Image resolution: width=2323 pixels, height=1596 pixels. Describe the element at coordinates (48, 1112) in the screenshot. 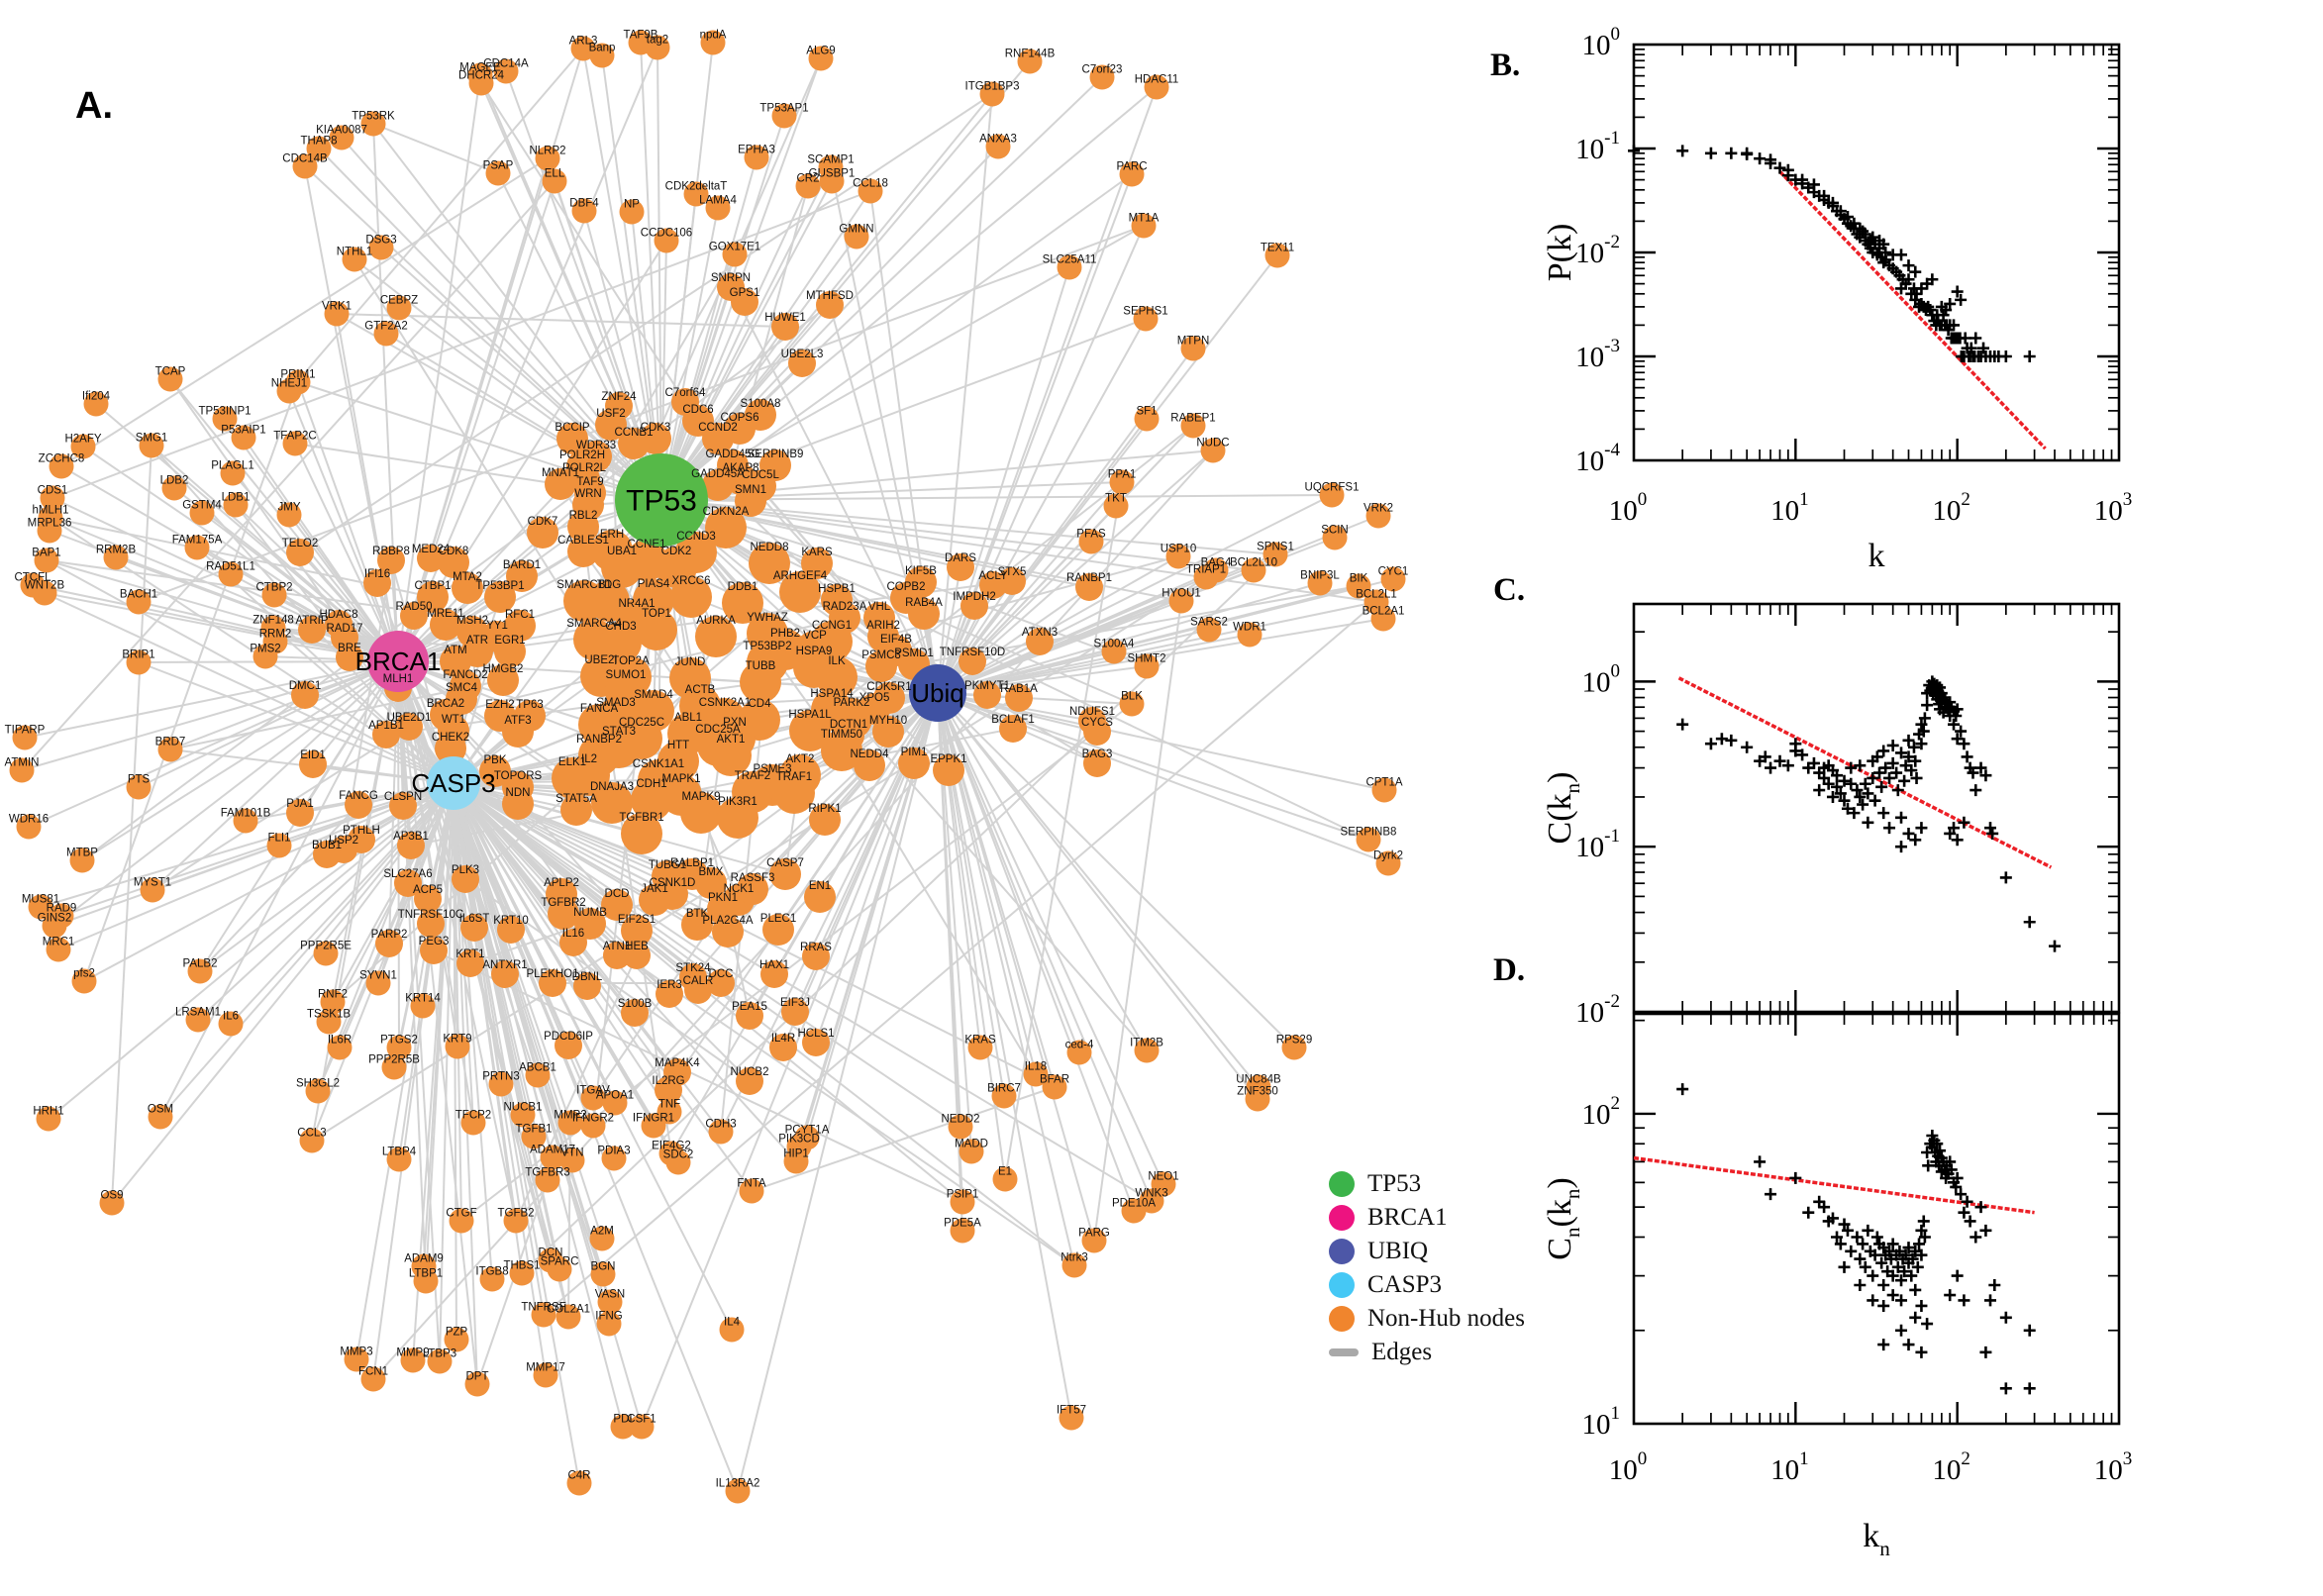

I see `network-node-label: HRH1` at that location.